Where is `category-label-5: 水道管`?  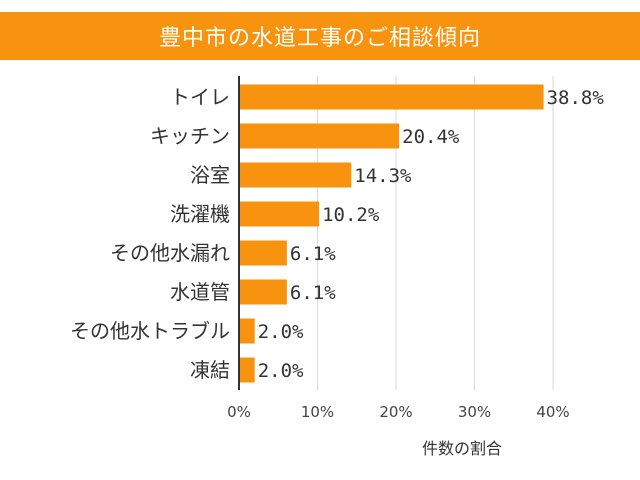 category-label-5: 水道管 is located at coordinates (200, 292).